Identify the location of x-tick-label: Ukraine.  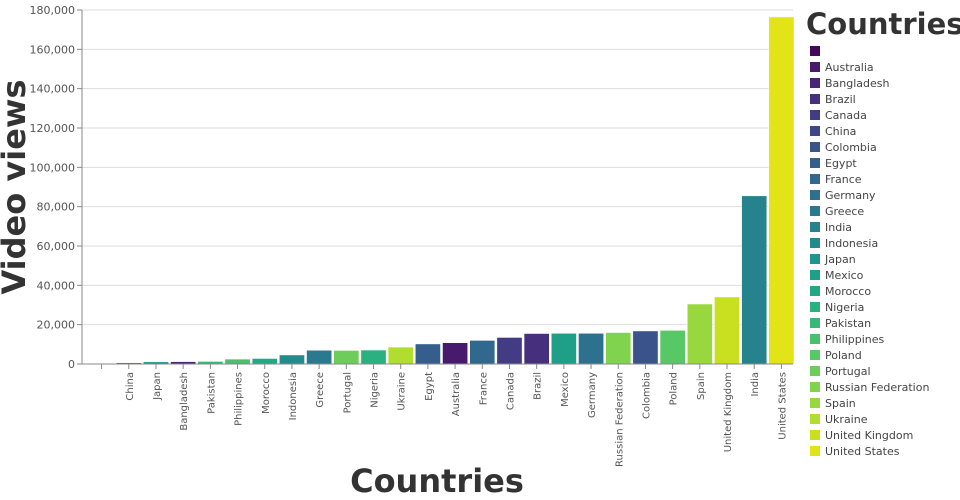
(402, 391).